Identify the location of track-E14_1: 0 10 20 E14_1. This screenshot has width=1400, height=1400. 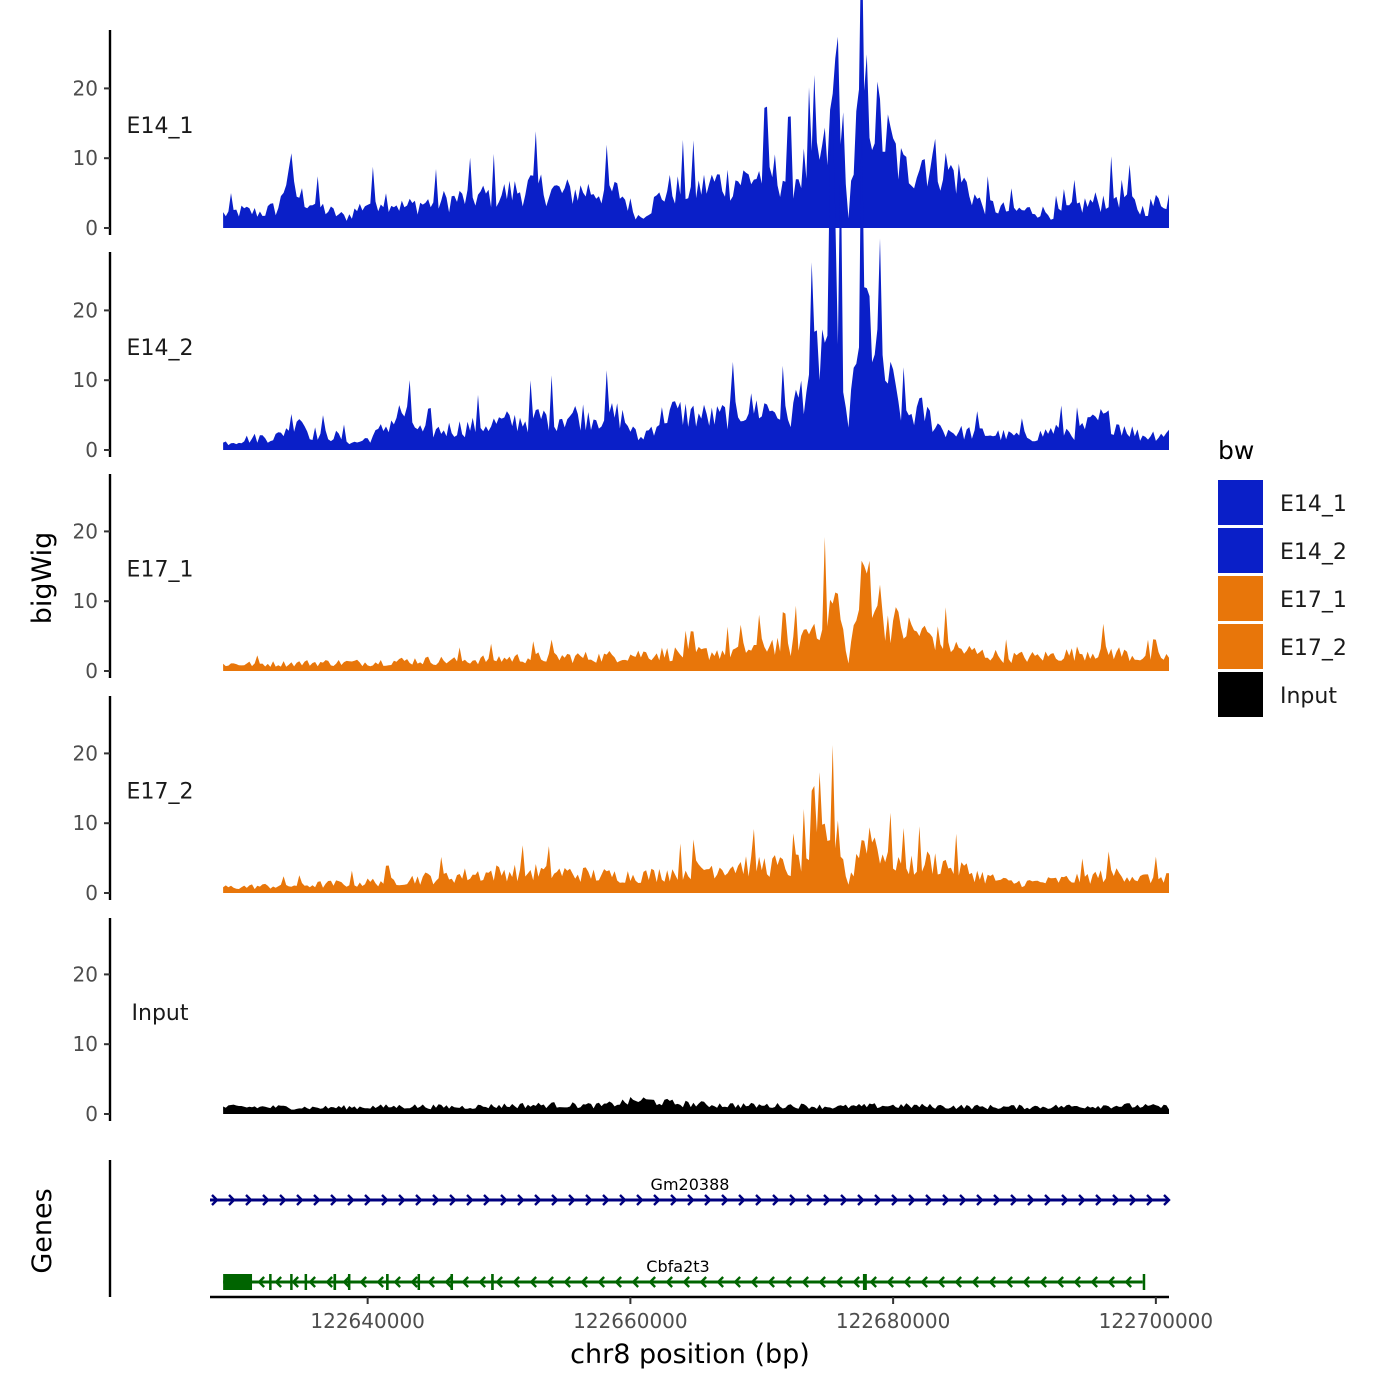
(621, 120).